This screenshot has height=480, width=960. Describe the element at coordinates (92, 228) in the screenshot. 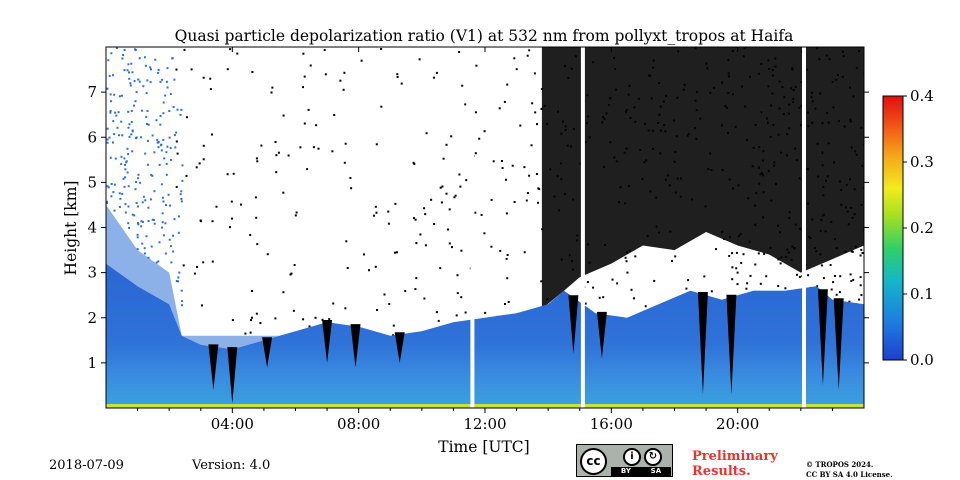

I see `y-tick-label: 4` at that location.